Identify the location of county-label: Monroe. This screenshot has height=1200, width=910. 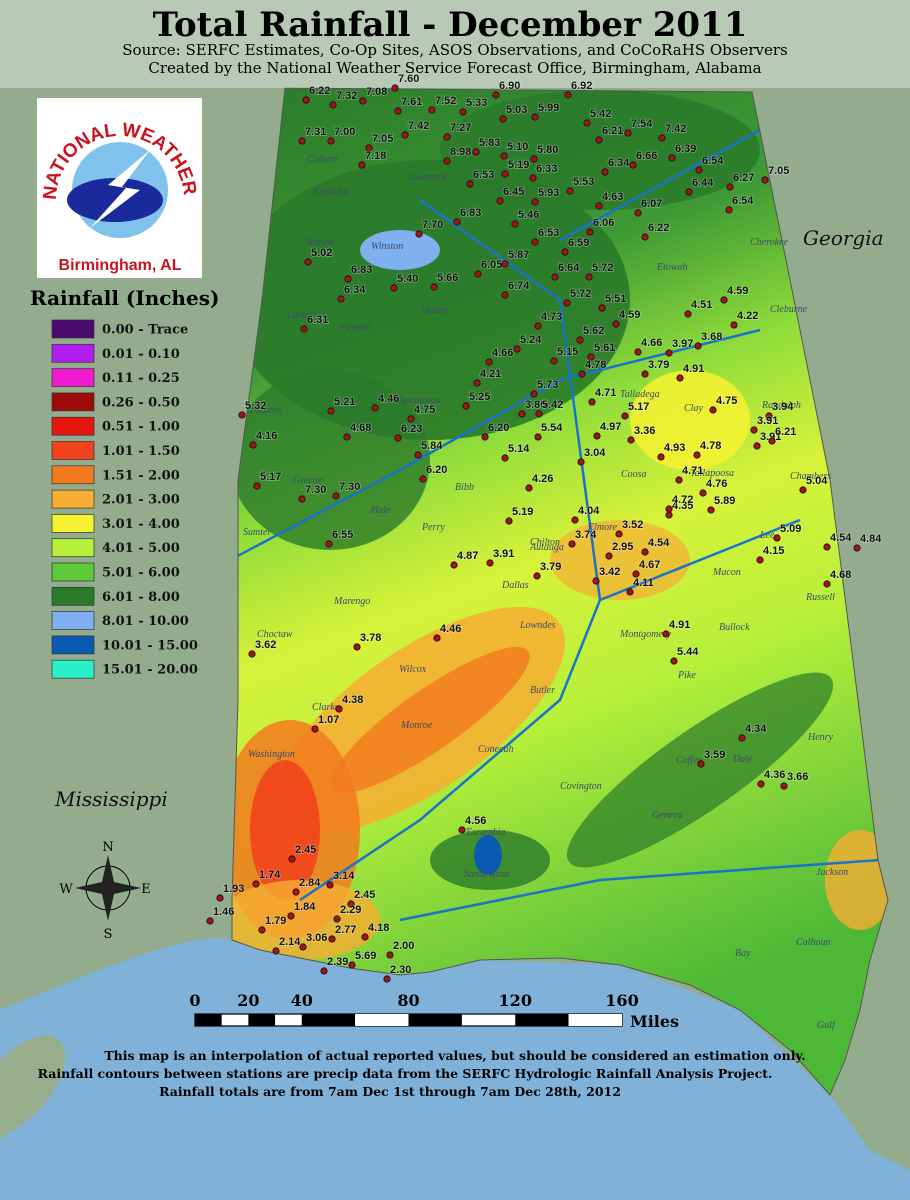
(416, 725).